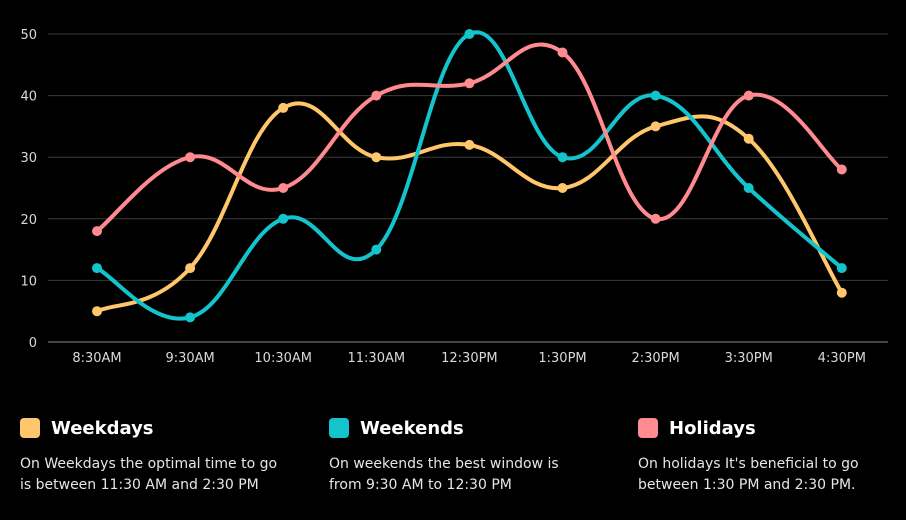 This screenshot has height=520, width=906. I want to click on y-tick-label-30: 30, so click(28, 158).